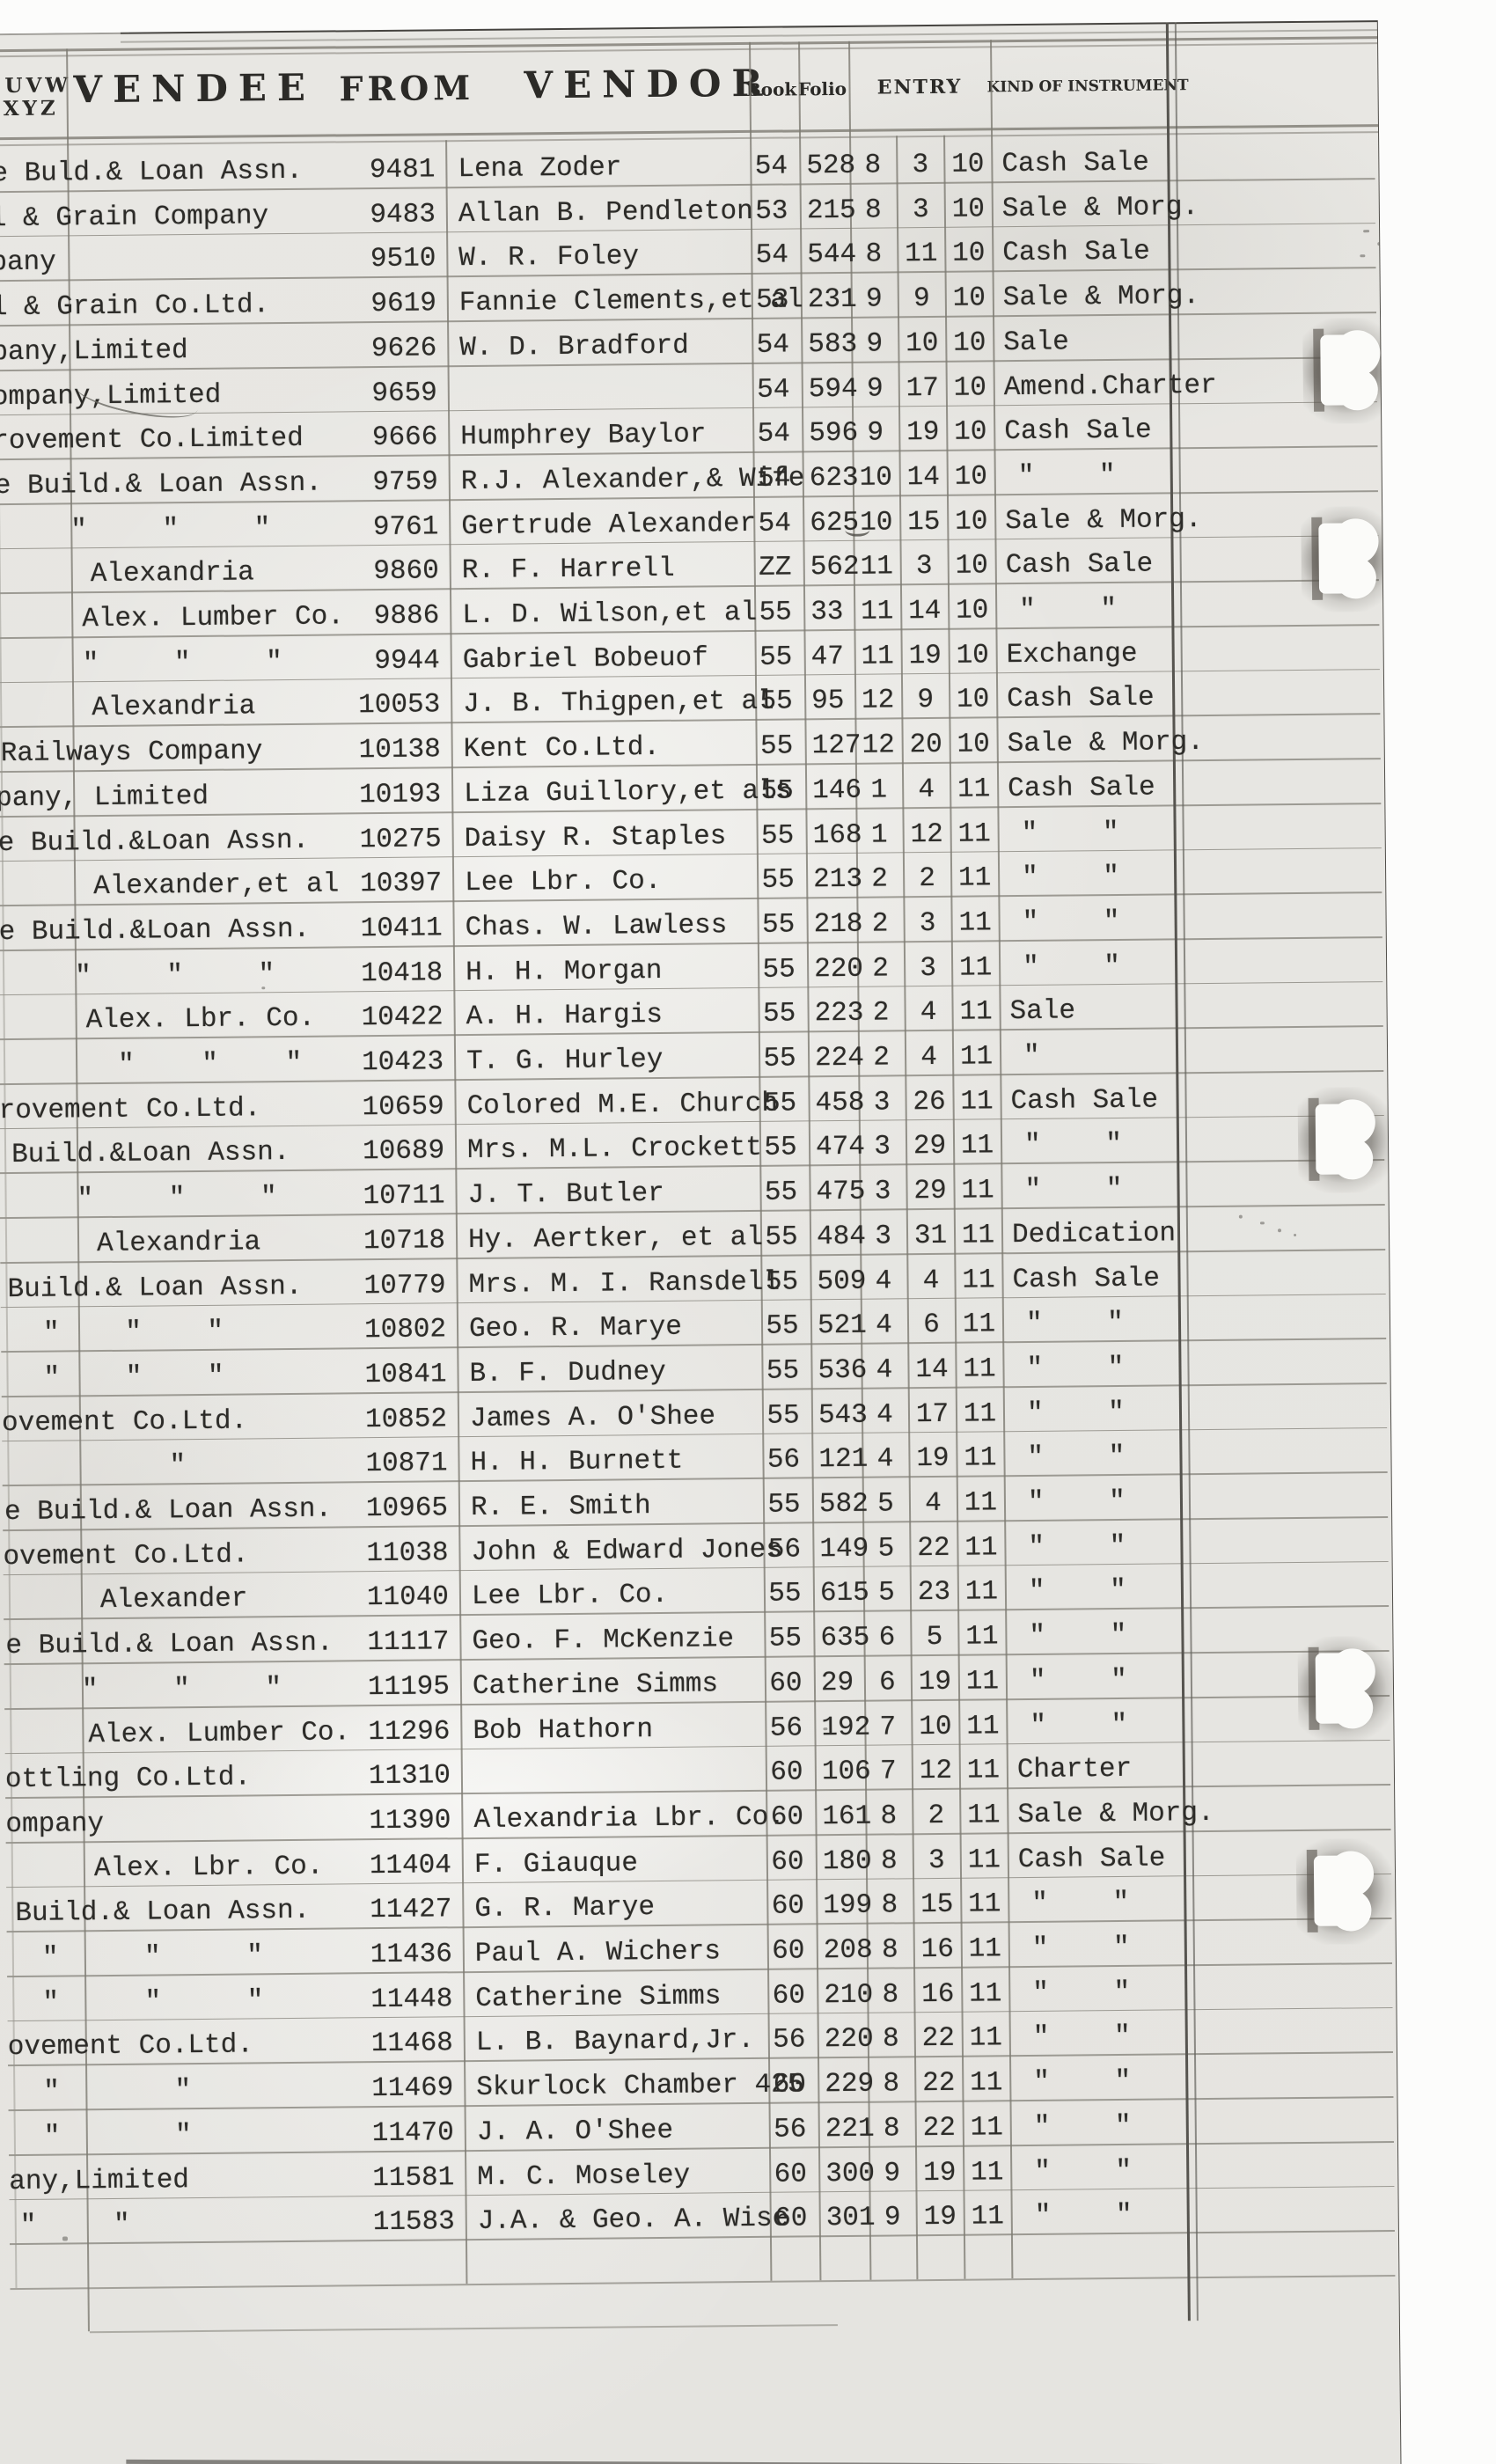 The height and width of the screenshot is (2464, 1496). I want to click on folio-cell: 562, so click(835, 568).